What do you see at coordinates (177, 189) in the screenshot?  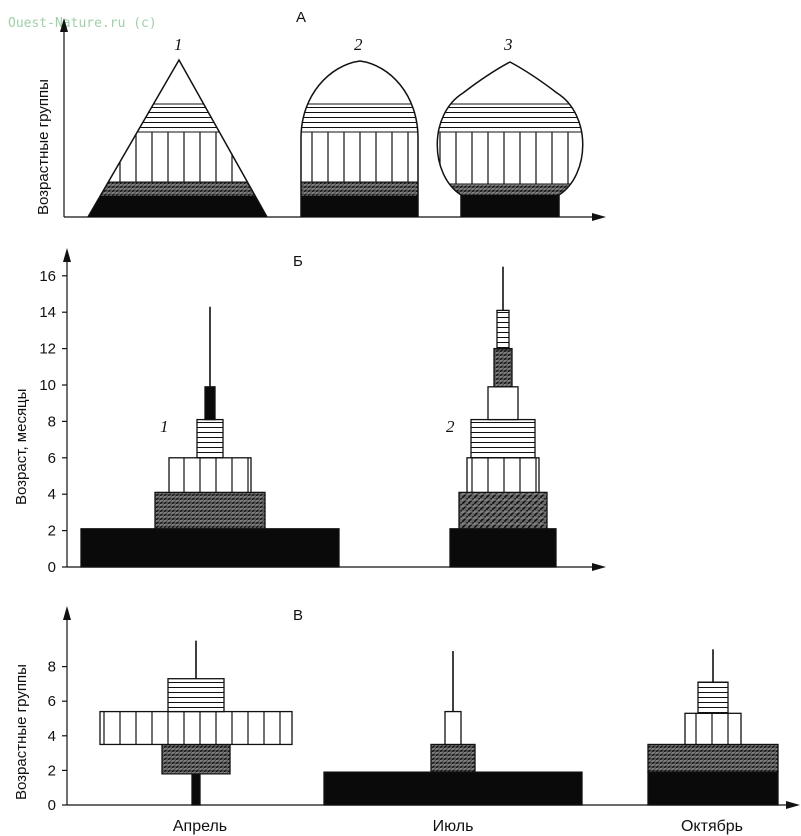 I see `a1-layer-young` at bounding box center [177, 189].